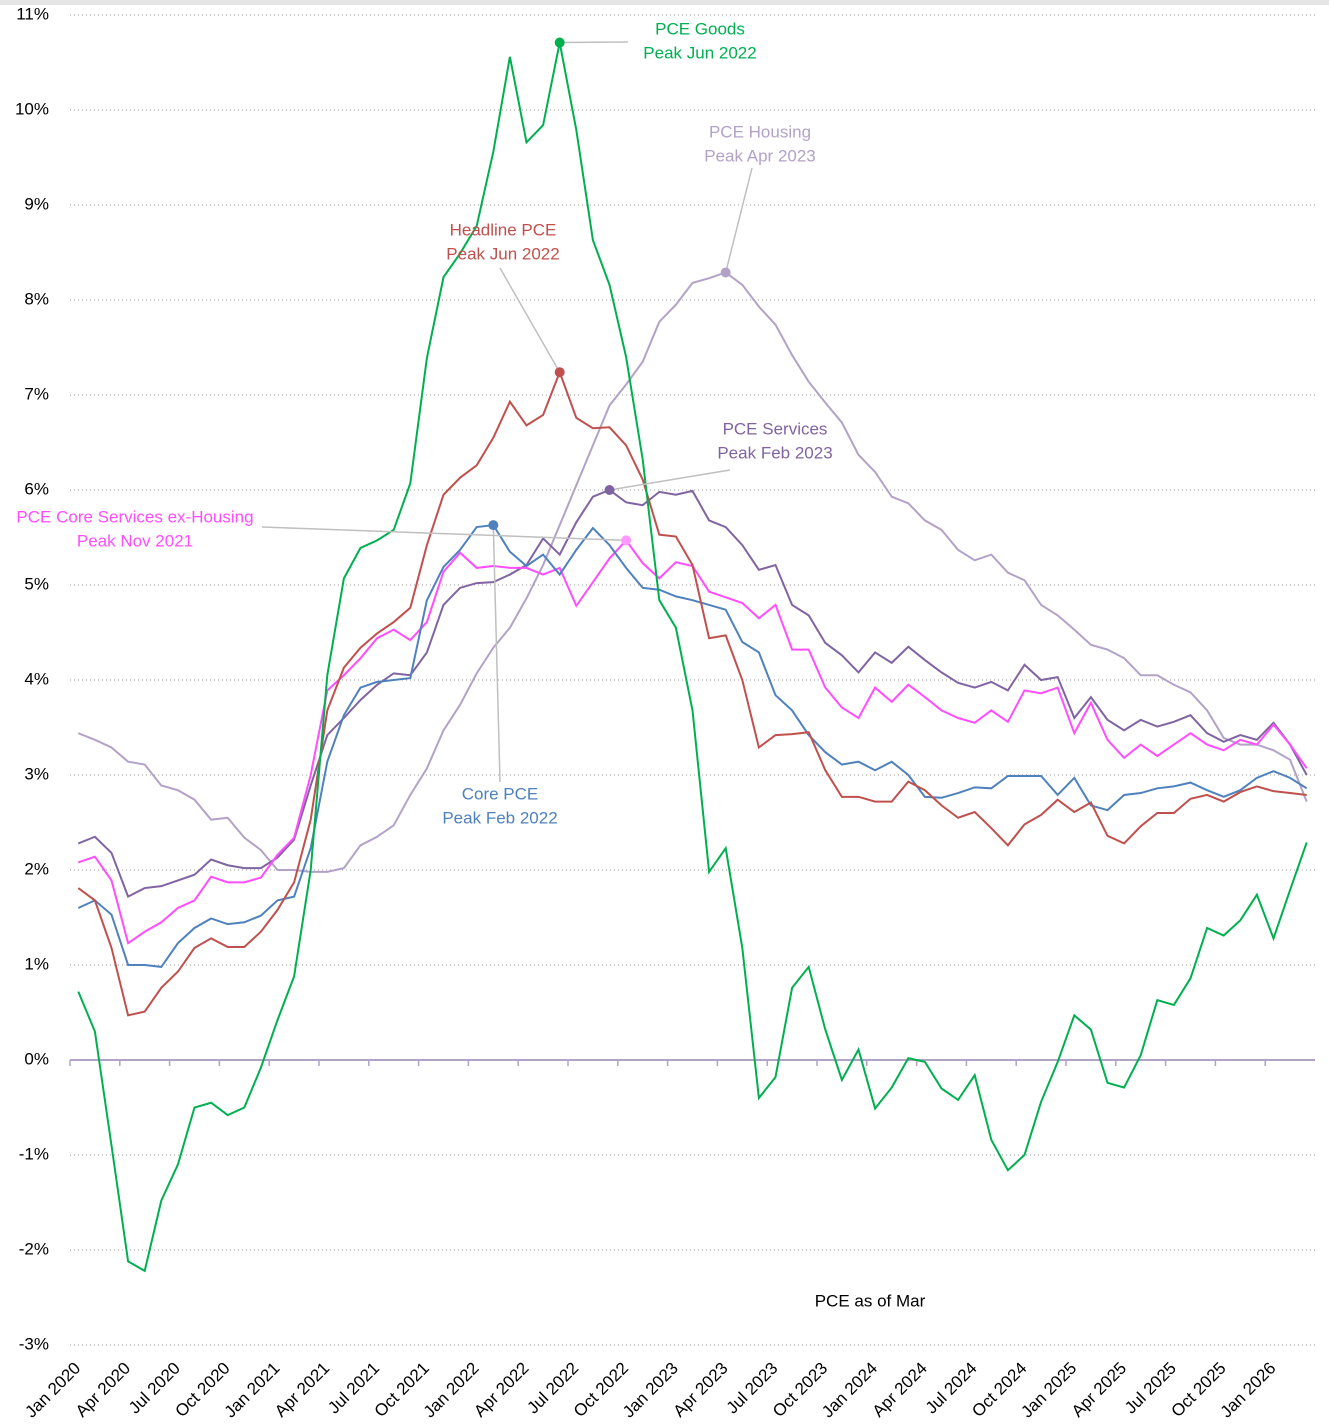 The width and height of the screenshot is (1329, 1426). I want to click on series-label: PCE Housing, so click(760, 131).